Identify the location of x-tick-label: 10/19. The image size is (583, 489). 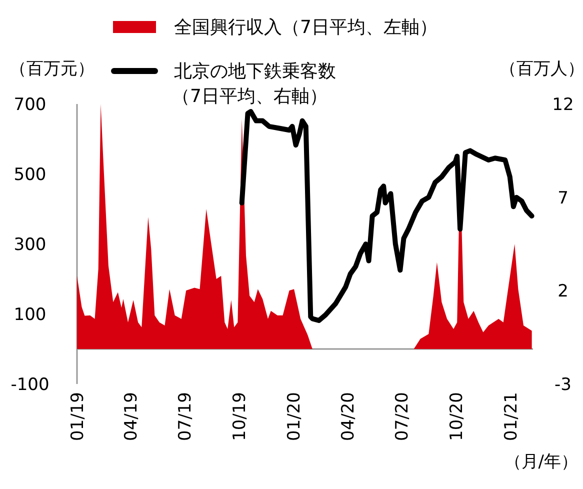
(240, 416).